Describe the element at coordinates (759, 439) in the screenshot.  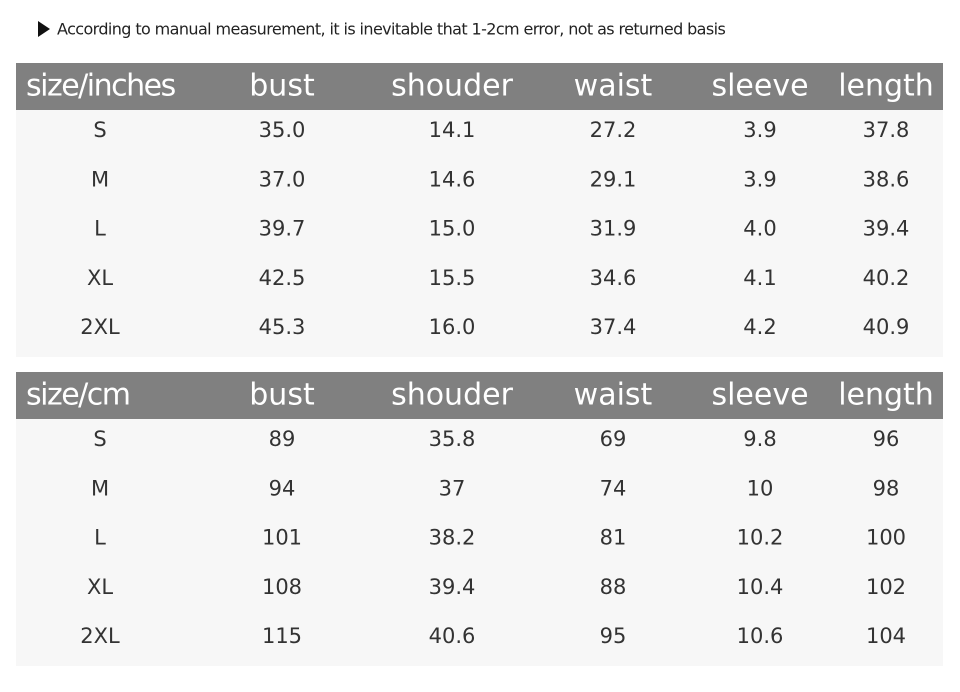
I see `table-cell: 9.8` at that location.